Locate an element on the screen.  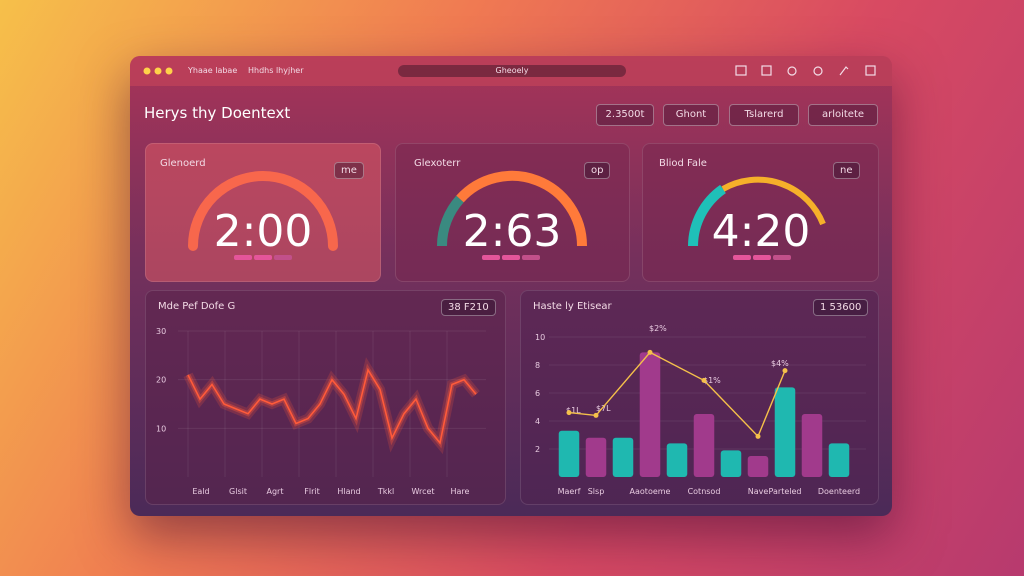
y-tick-label: 30 is located at coordinates (161, 331).